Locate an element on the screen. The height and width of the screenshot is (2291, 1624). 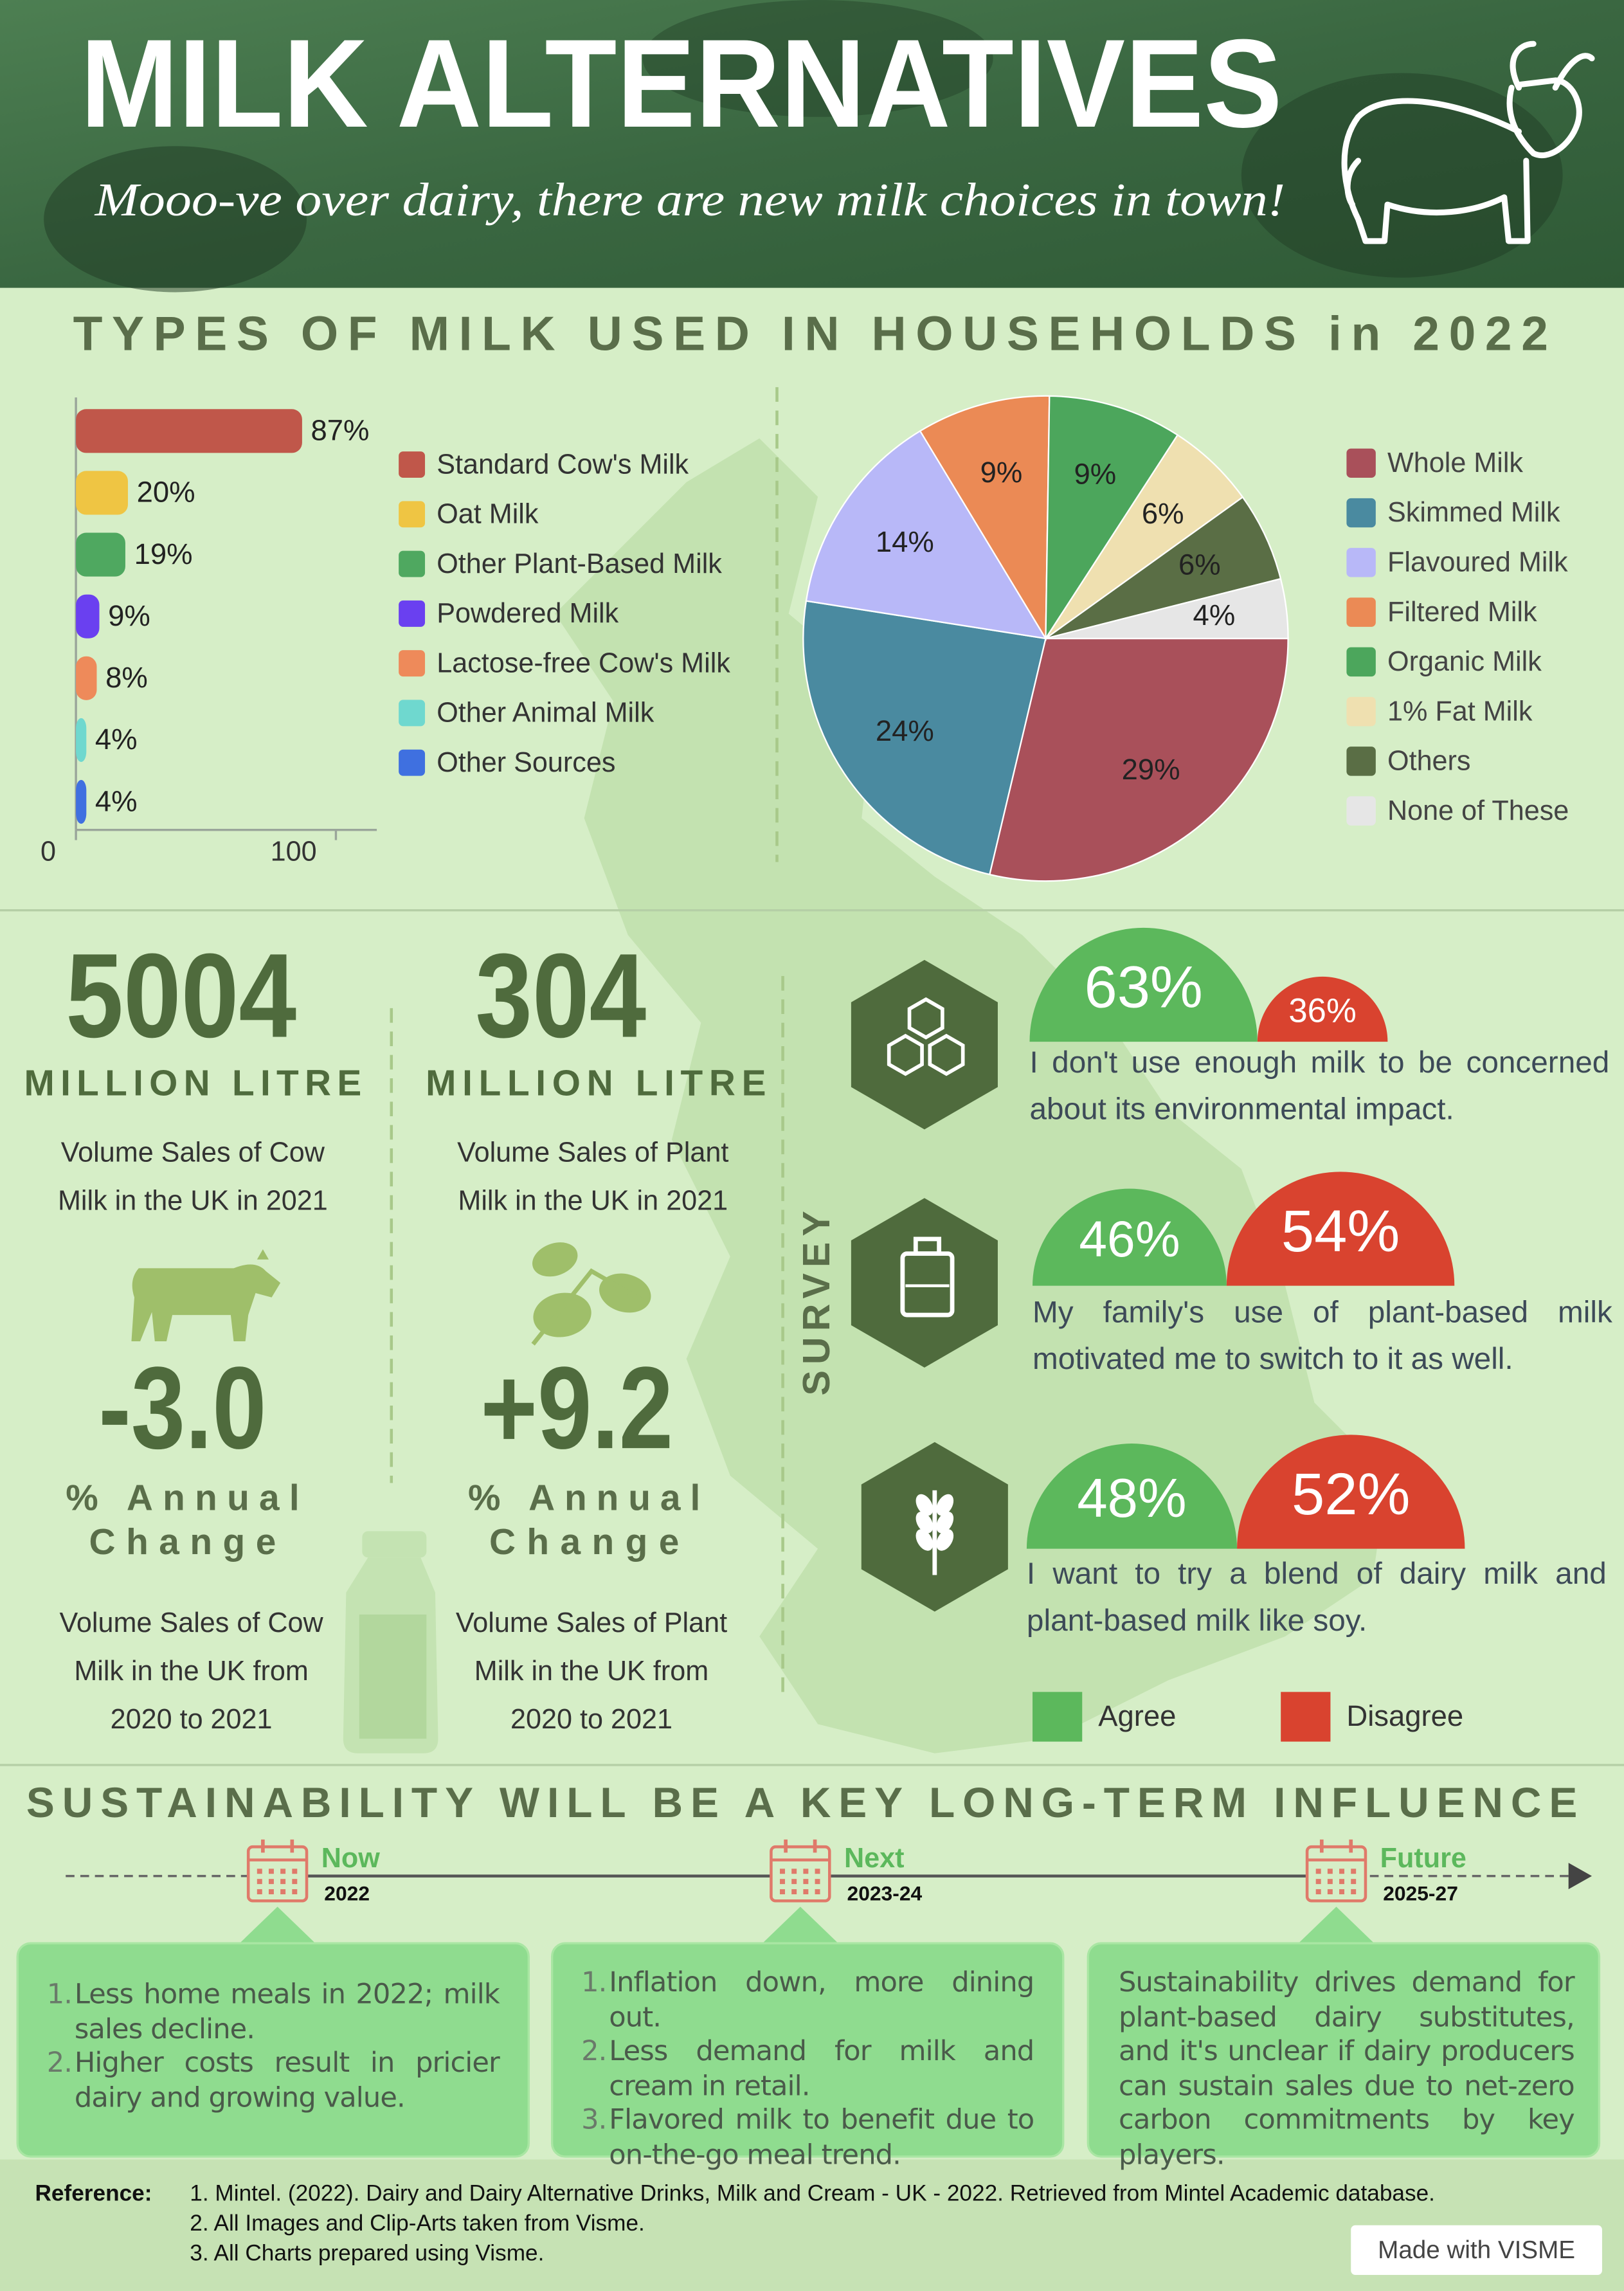
stage-date: 2023-24 is located at coordinates (885, 1893).